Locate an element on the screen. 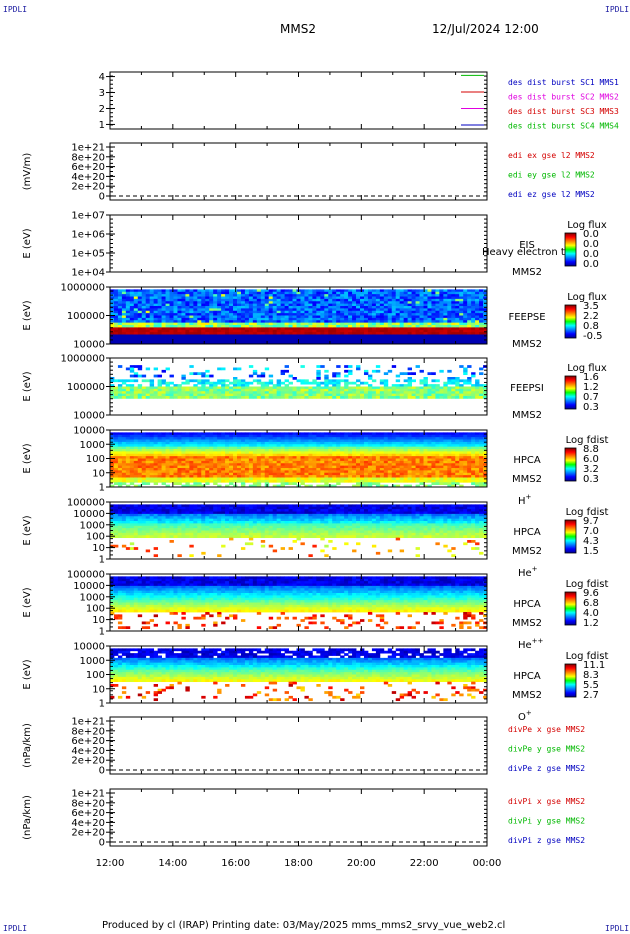 Image resolution: width=630 pixels, height=934 pixels. x-tick-label: 00:00 is located at coordinates (487, 863).